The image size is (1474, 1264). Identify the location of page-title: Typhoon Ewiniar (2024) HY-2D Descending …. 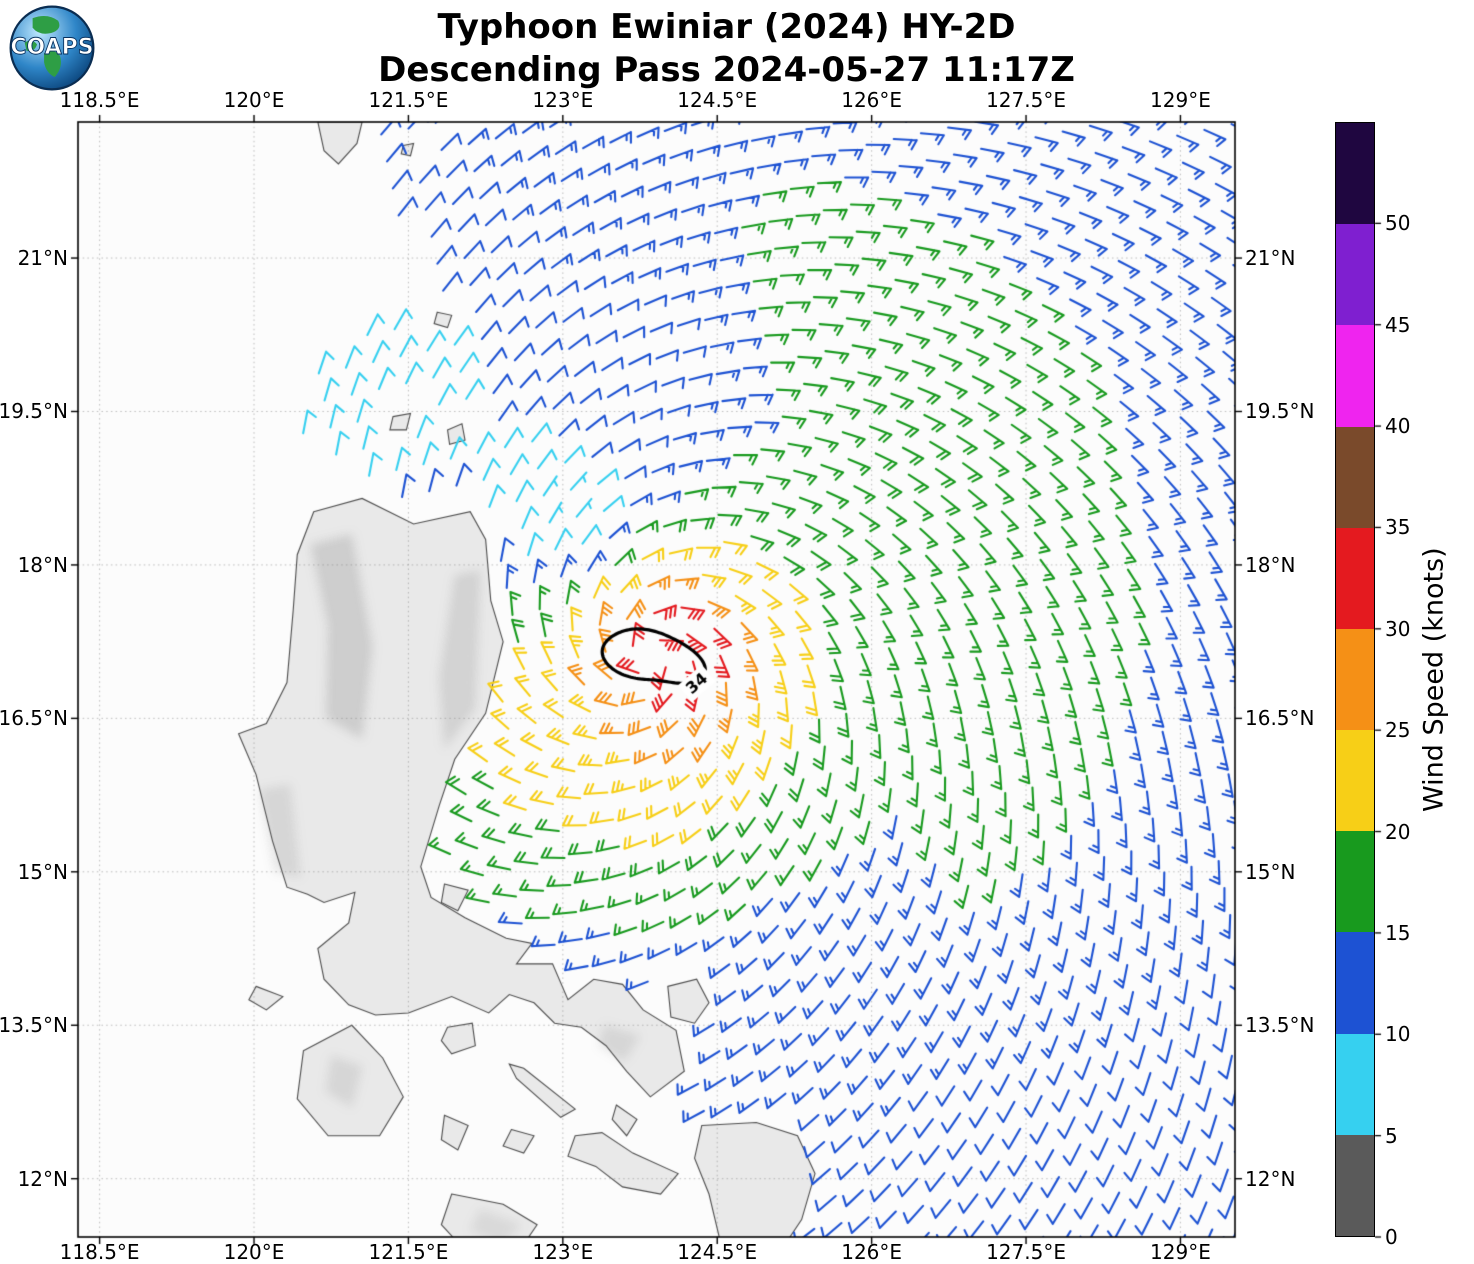
(726, 48).